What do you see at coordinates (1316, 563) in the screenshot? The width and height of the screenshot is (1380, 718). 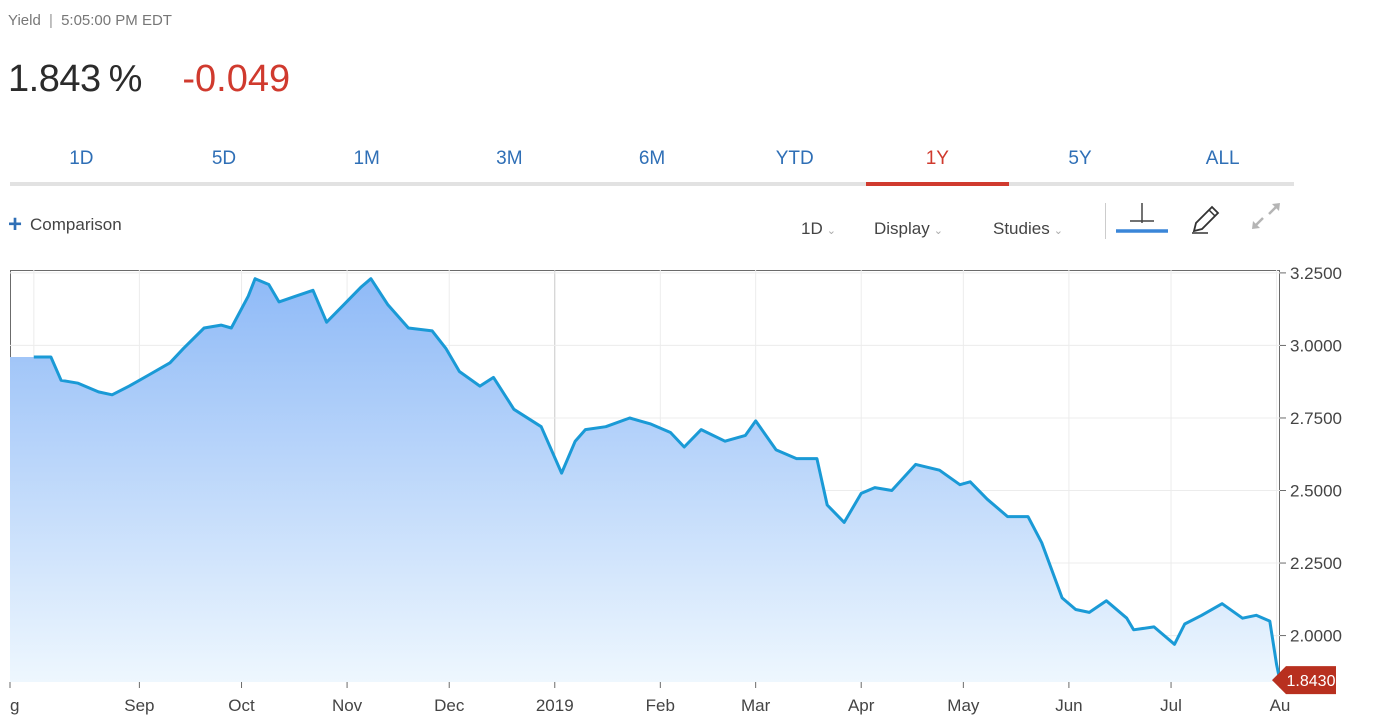 I see `y-tick-label: 2.2500` at bounding box center [1316, 563].